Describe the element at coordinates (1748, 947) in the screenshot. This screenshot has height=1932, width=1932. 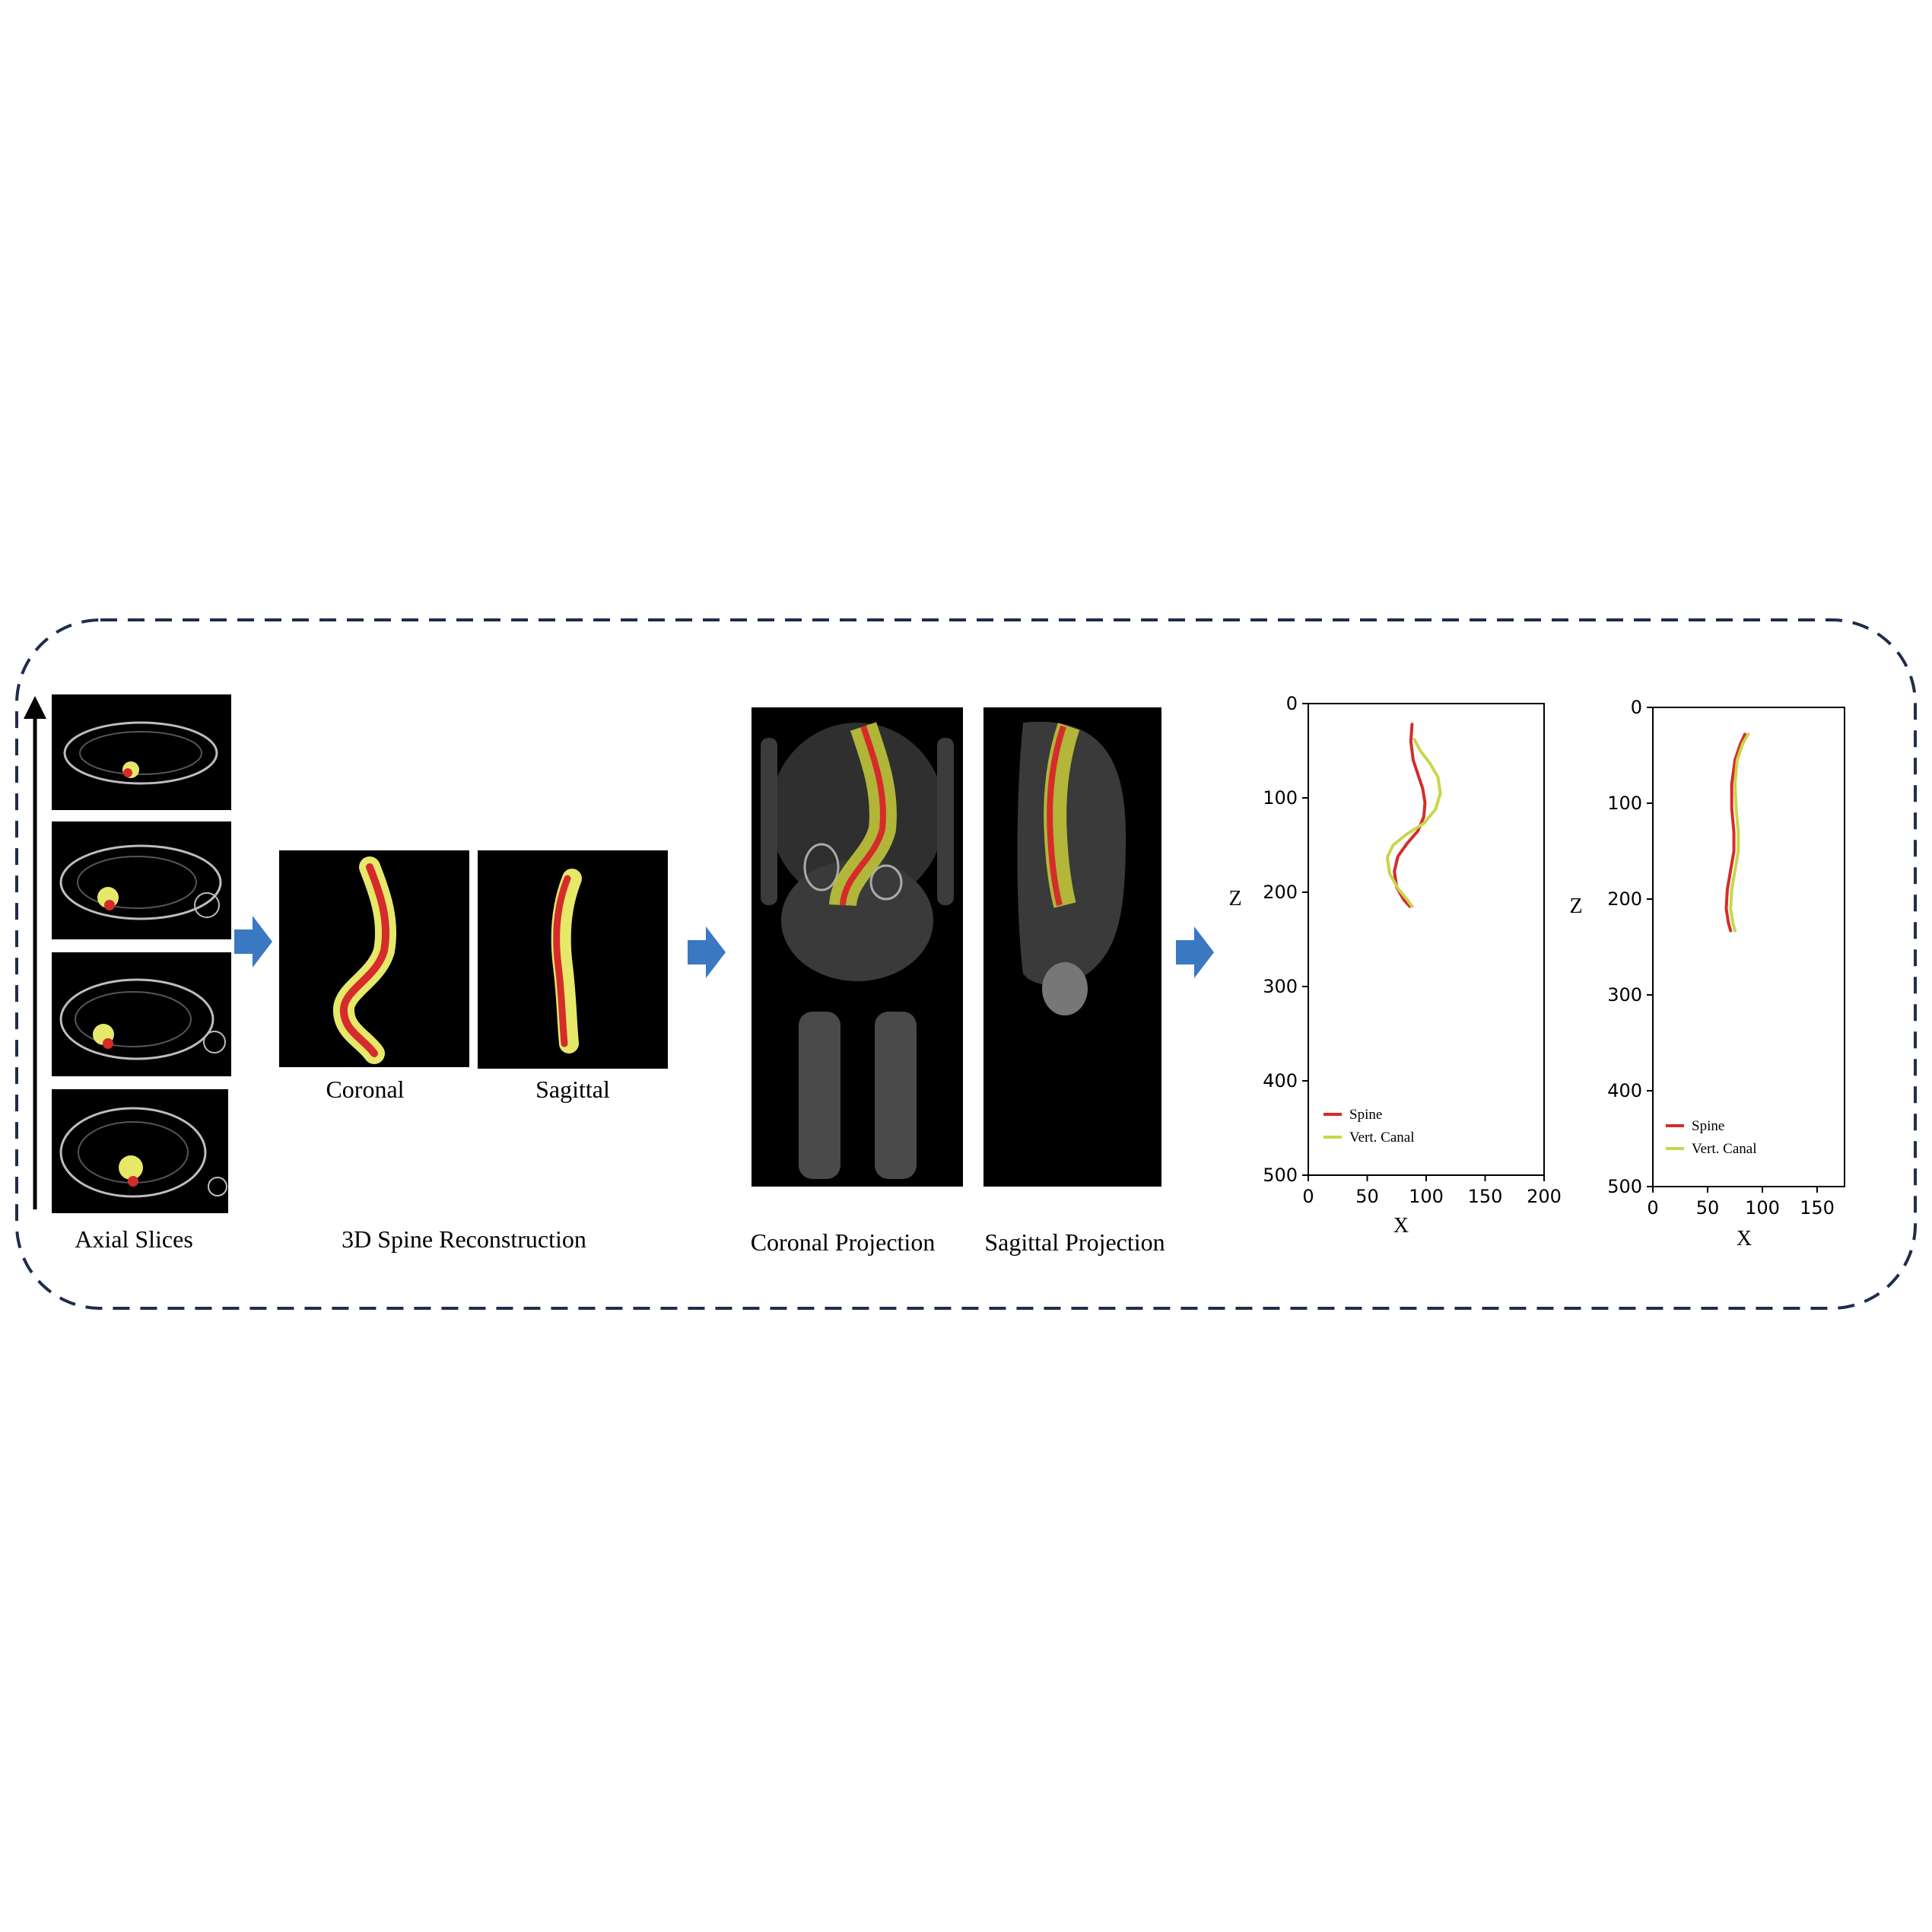
I see `chart-2-plot-area` at that location.